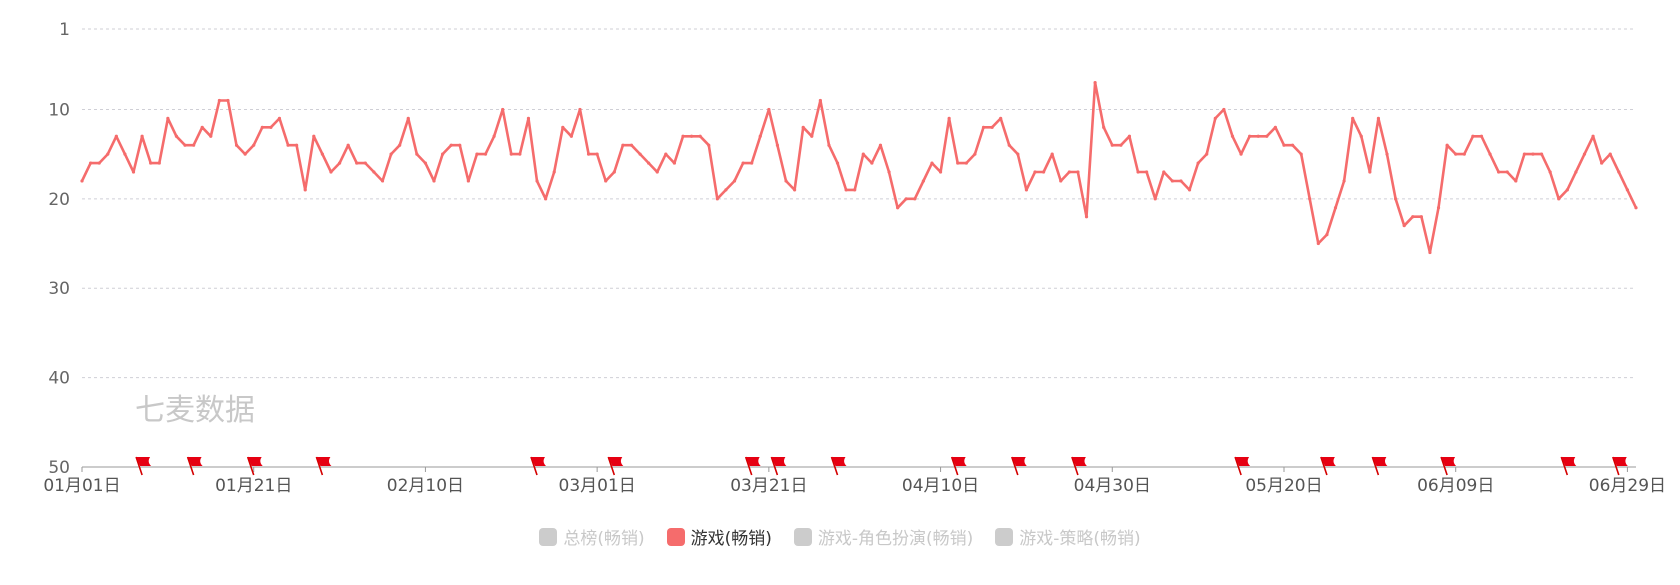 This screenshot has width=1680, height=585. Describe the element at coordinates (883, 536) in the screenshot. I see `legend-item-games-rpg: 游戏-角色扮演(畅销)` at that location.